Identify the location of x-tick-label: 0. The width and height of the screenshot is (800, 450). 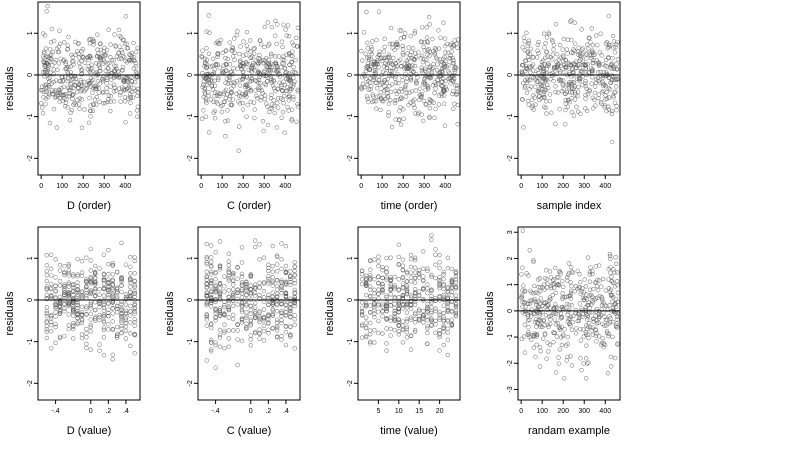
(361, 186).